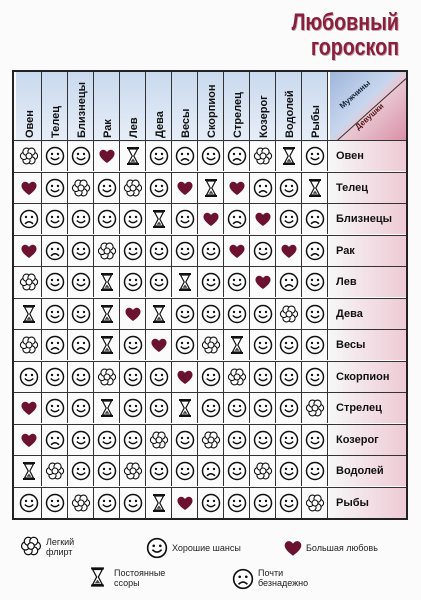  What do you see at coordinates (133, 127) in the screenshot?
I see `column-label: Лев` at bounding box center [133, 127].